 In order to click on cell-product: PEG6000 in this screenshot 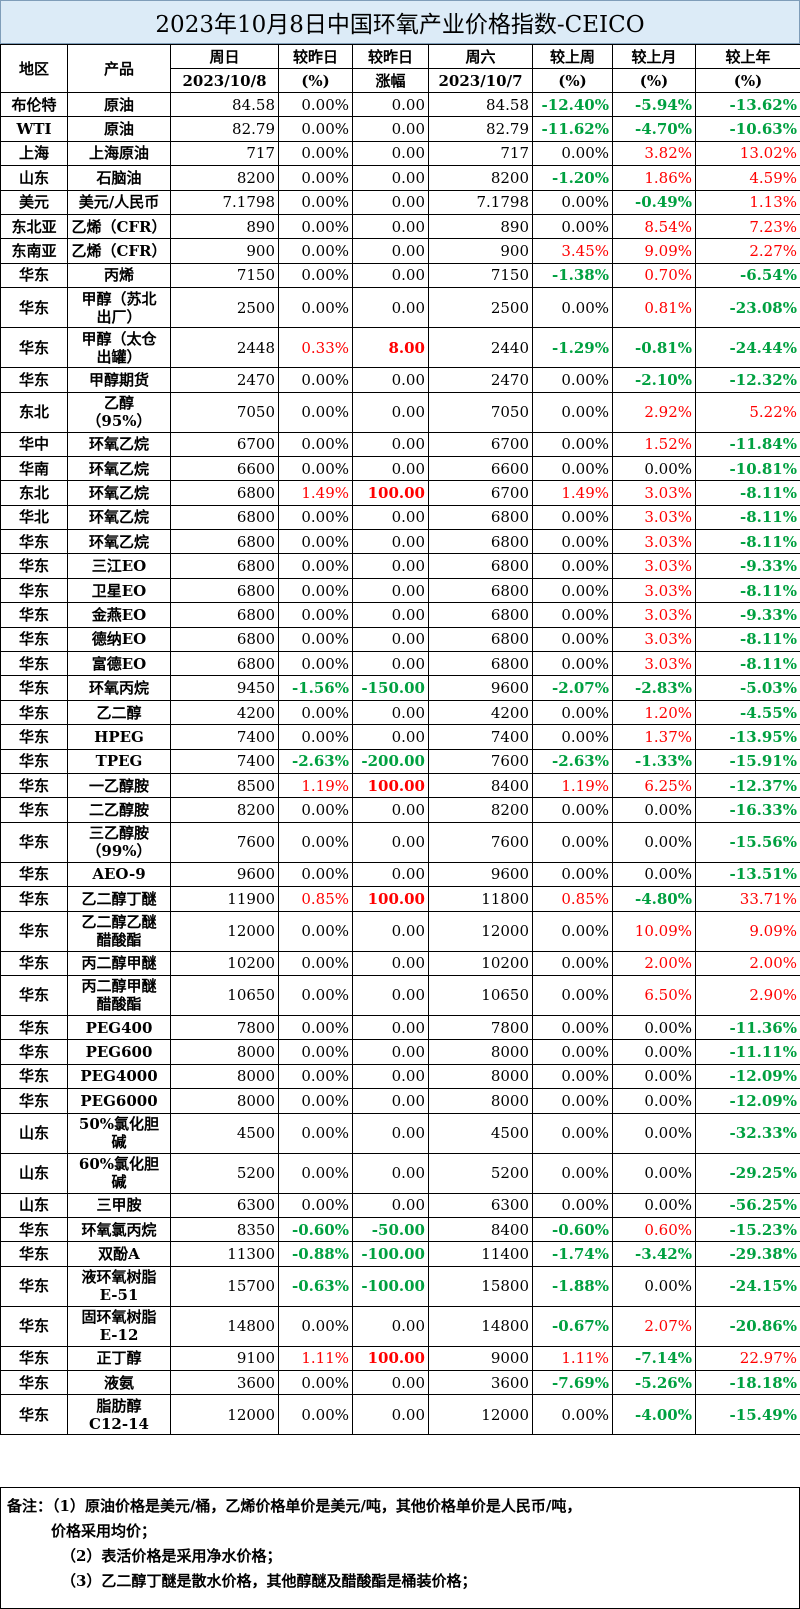, I will do `click(119, 1101)`.